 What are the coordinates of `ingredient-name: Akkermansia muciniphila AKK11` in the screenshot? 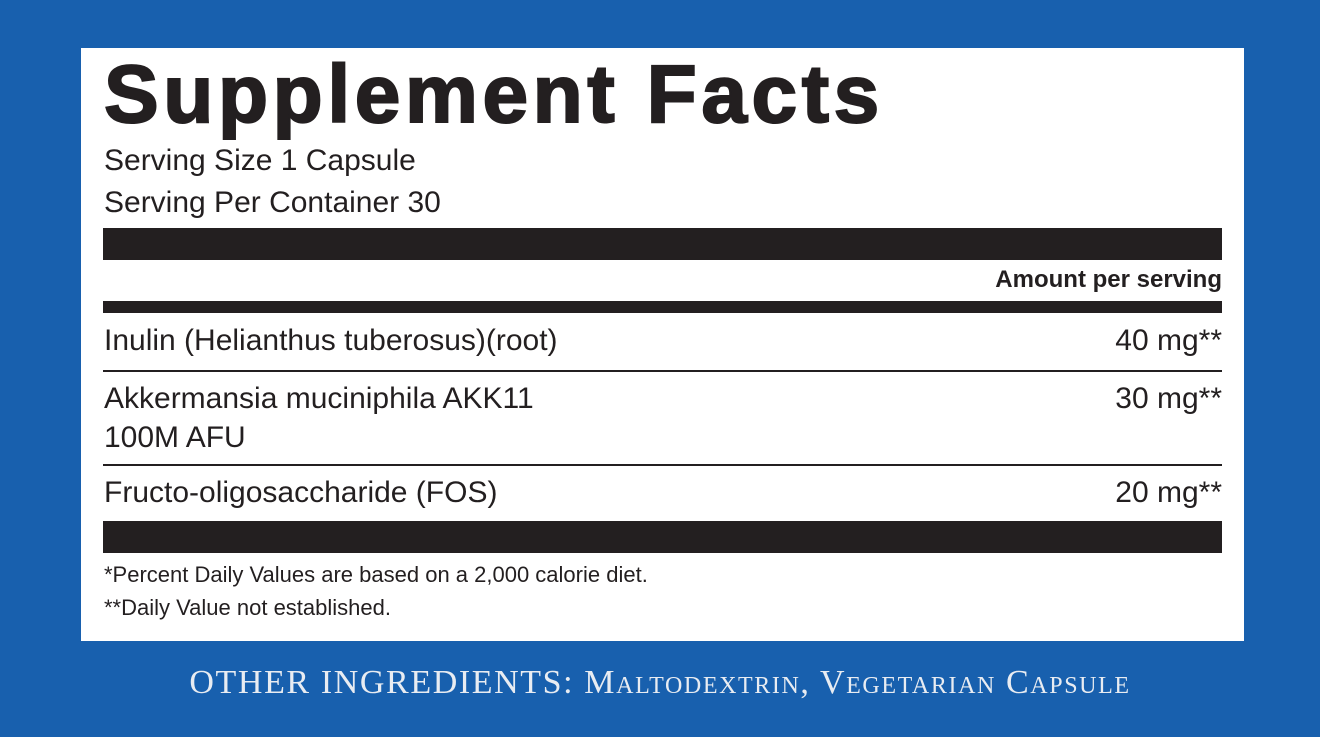 It's located at (319, 398).